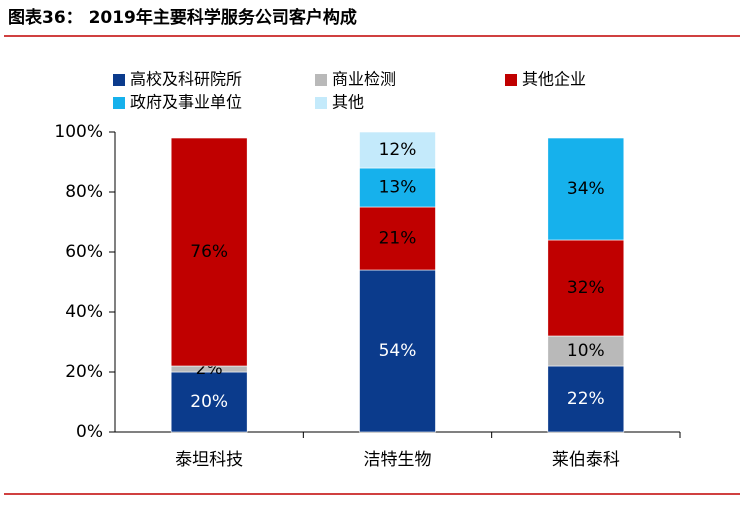 Image resolution: width=744 pixels, height=508 pixels. I want to click on data-label: 10%, so click(586, 351).